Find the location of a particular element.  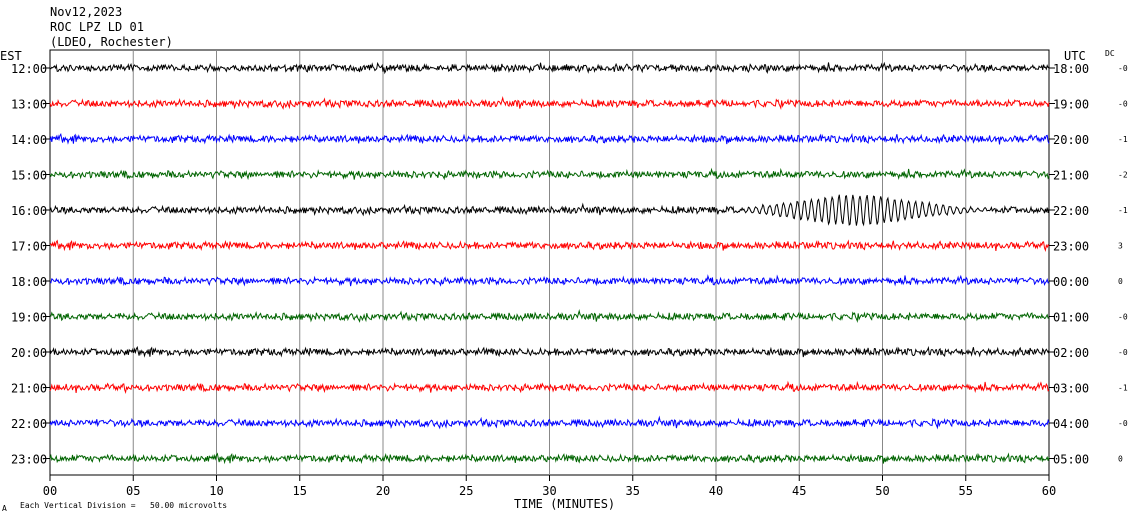

x-tick-label: 30 is located at coordinates (549, 491).